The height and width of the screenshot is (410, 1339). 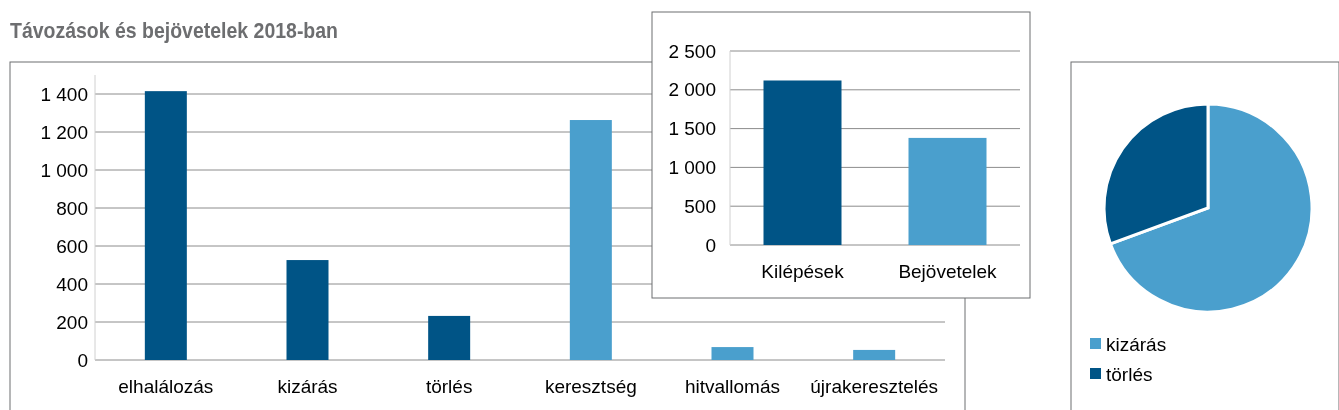 I want to click on y-tick-label: 1 400, so click(x=64, y=94).